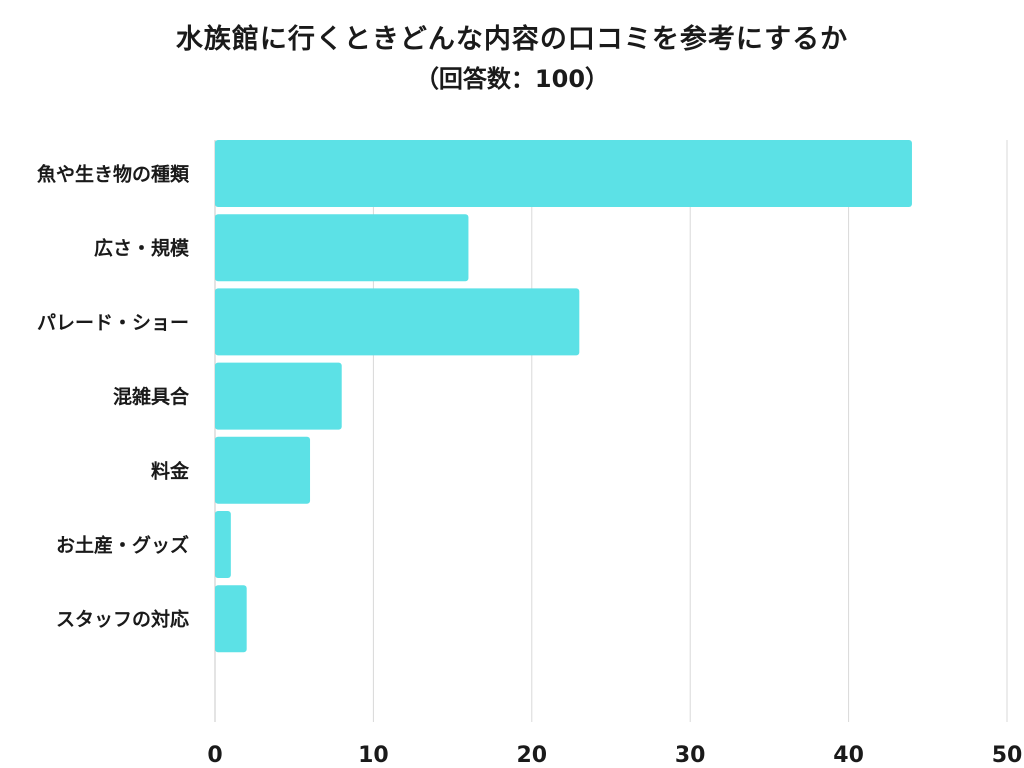 Image resolution: width=1024 pixels, height=768 pixels. What do you see at coordinates (848, 755) in the screenshot?
I see `x-tick-label-40: 40` at bounding box center [848, 755].